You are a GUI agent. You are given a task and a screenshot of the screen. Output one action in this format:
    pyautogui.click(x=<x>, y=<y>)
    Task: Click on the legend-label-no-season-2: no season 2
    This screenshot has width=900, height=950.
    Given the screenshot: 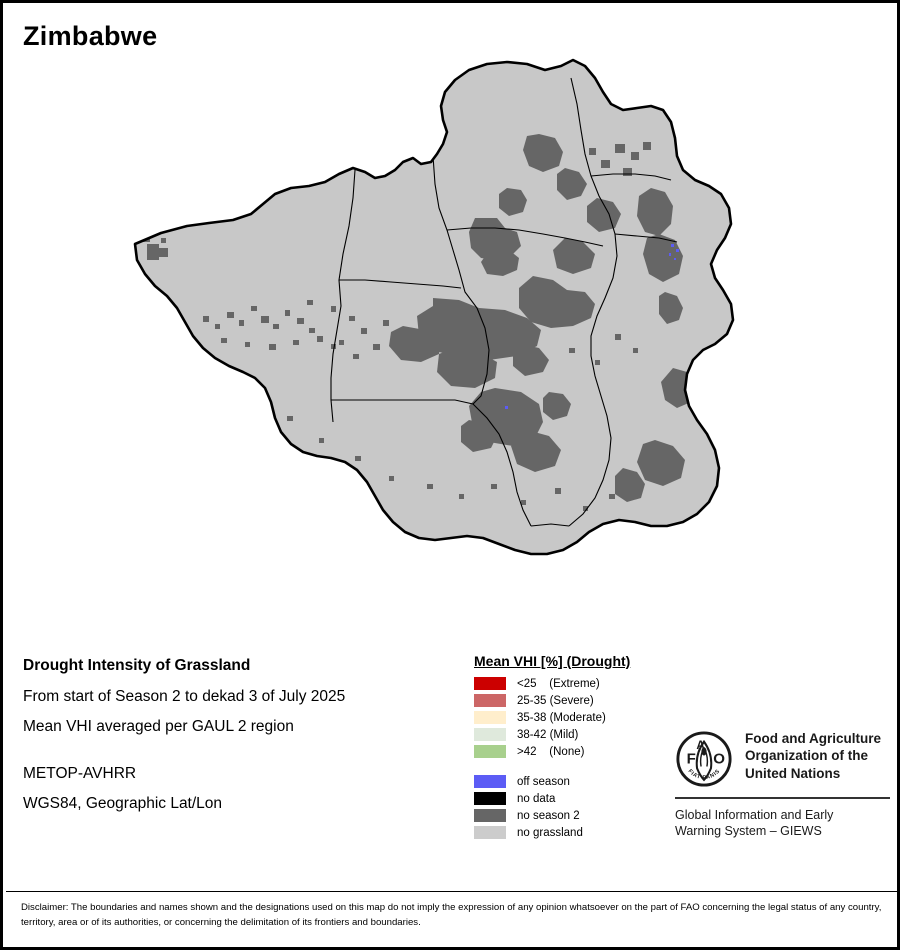 What is the action you would take?
    pyautogui.click(x=548, y=815)
    